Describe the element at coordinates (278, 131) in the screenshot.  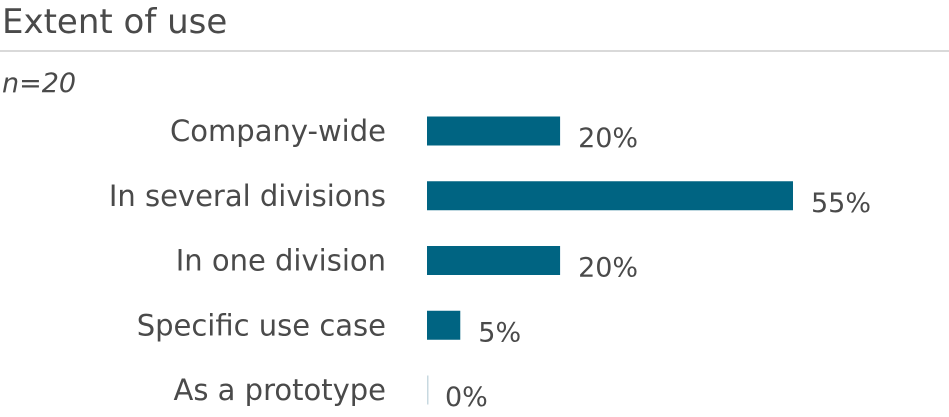
I see `category-label: Company-wide` at that location.